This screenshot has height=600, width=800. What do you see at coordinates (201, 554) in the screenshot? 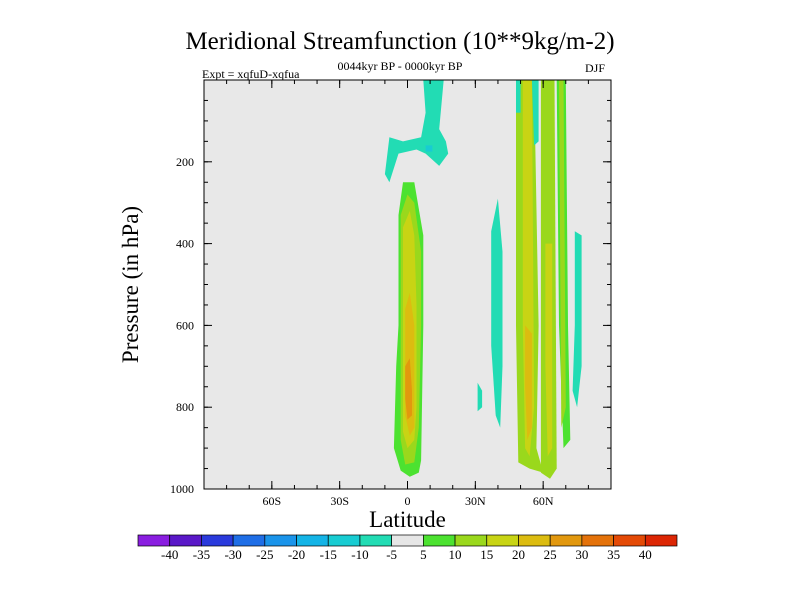
I see `colorbar-label: -35` at bounding box center [201, 554].